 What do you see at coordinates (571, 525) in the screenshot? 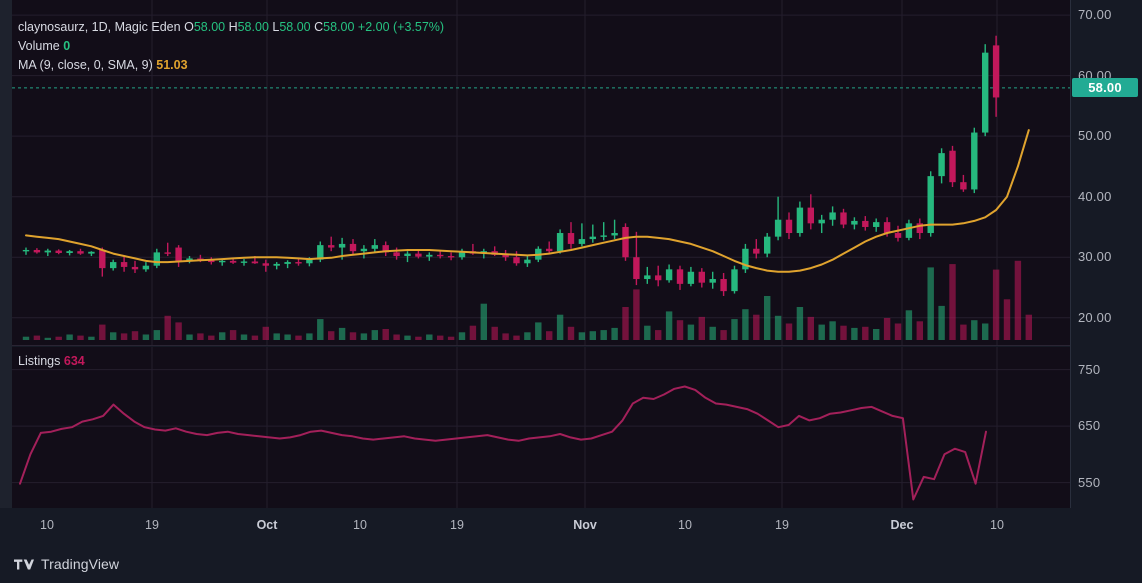
I see `time-axis: 10 19 Oct 10 19 Nov 10 19 Dec 10` at bounding box center [571, 525].